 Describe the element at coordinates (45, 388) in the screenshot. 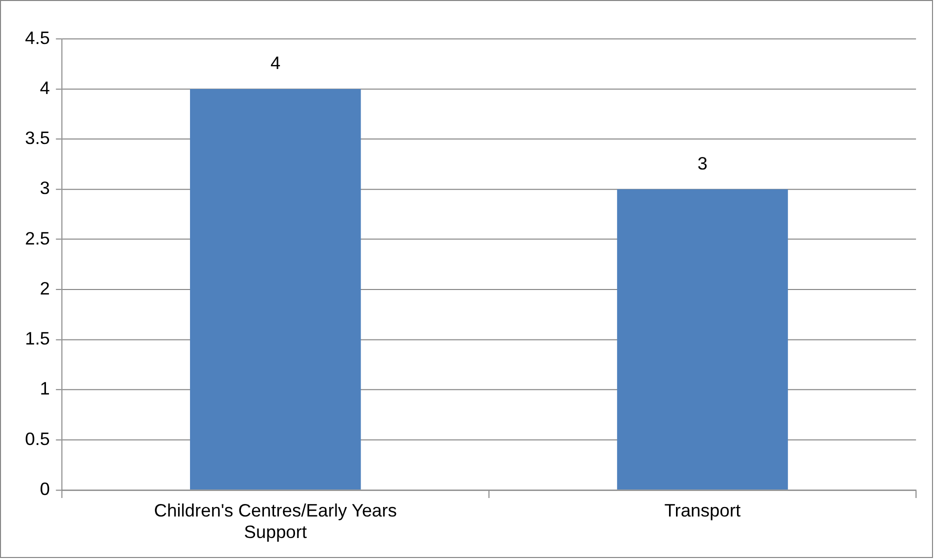

I see `y-tick-label: 1` at that location.